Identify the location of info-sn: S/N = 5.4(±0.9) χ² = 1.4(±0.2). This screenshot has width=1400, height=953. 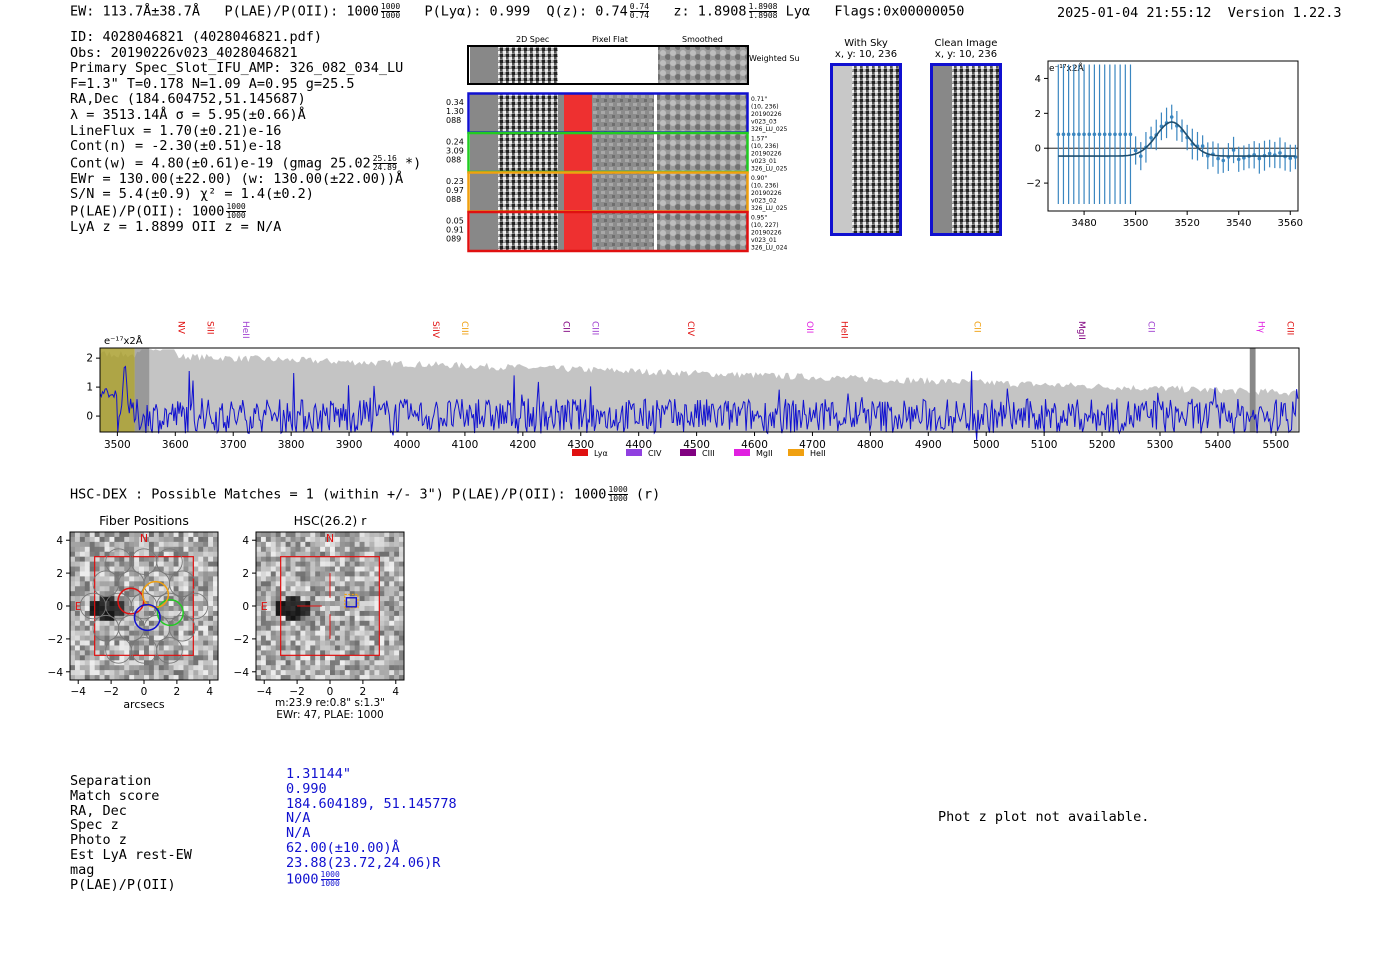
(192, 194).